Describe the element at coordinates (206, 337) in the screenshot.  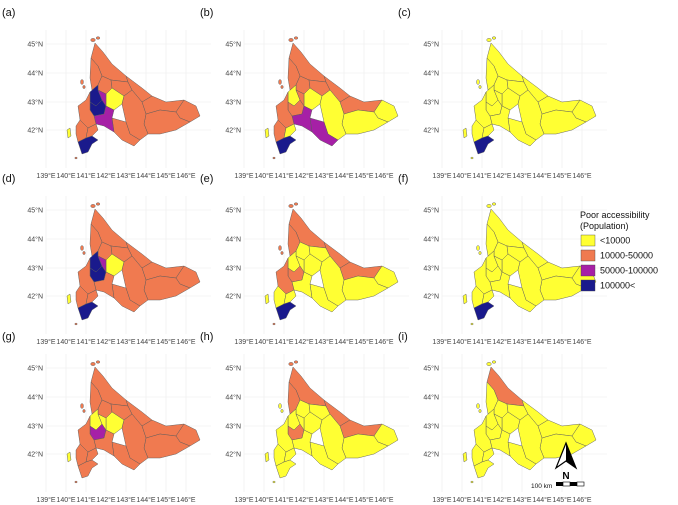
I see `panel-label: (h)` at that location.